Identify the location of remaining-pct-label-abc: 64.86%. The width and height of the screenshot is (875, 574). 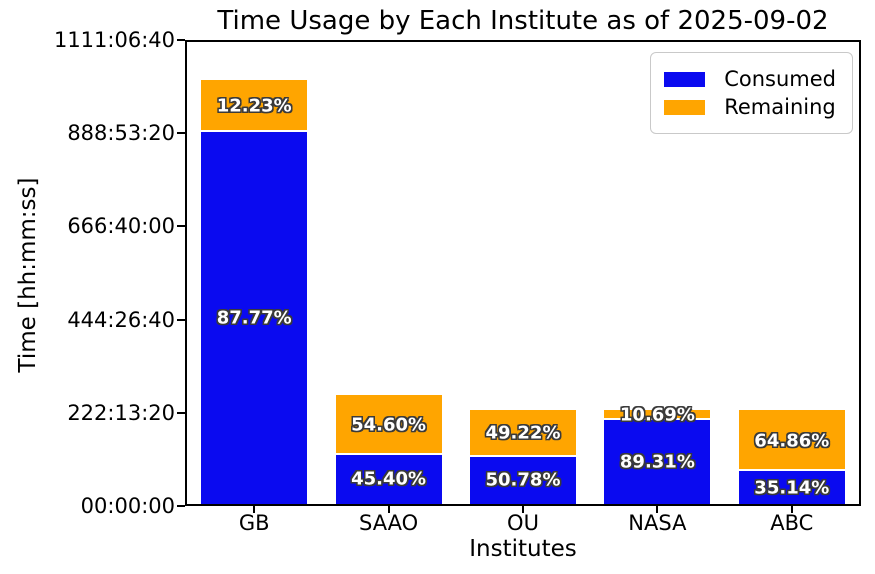
(792, 441).